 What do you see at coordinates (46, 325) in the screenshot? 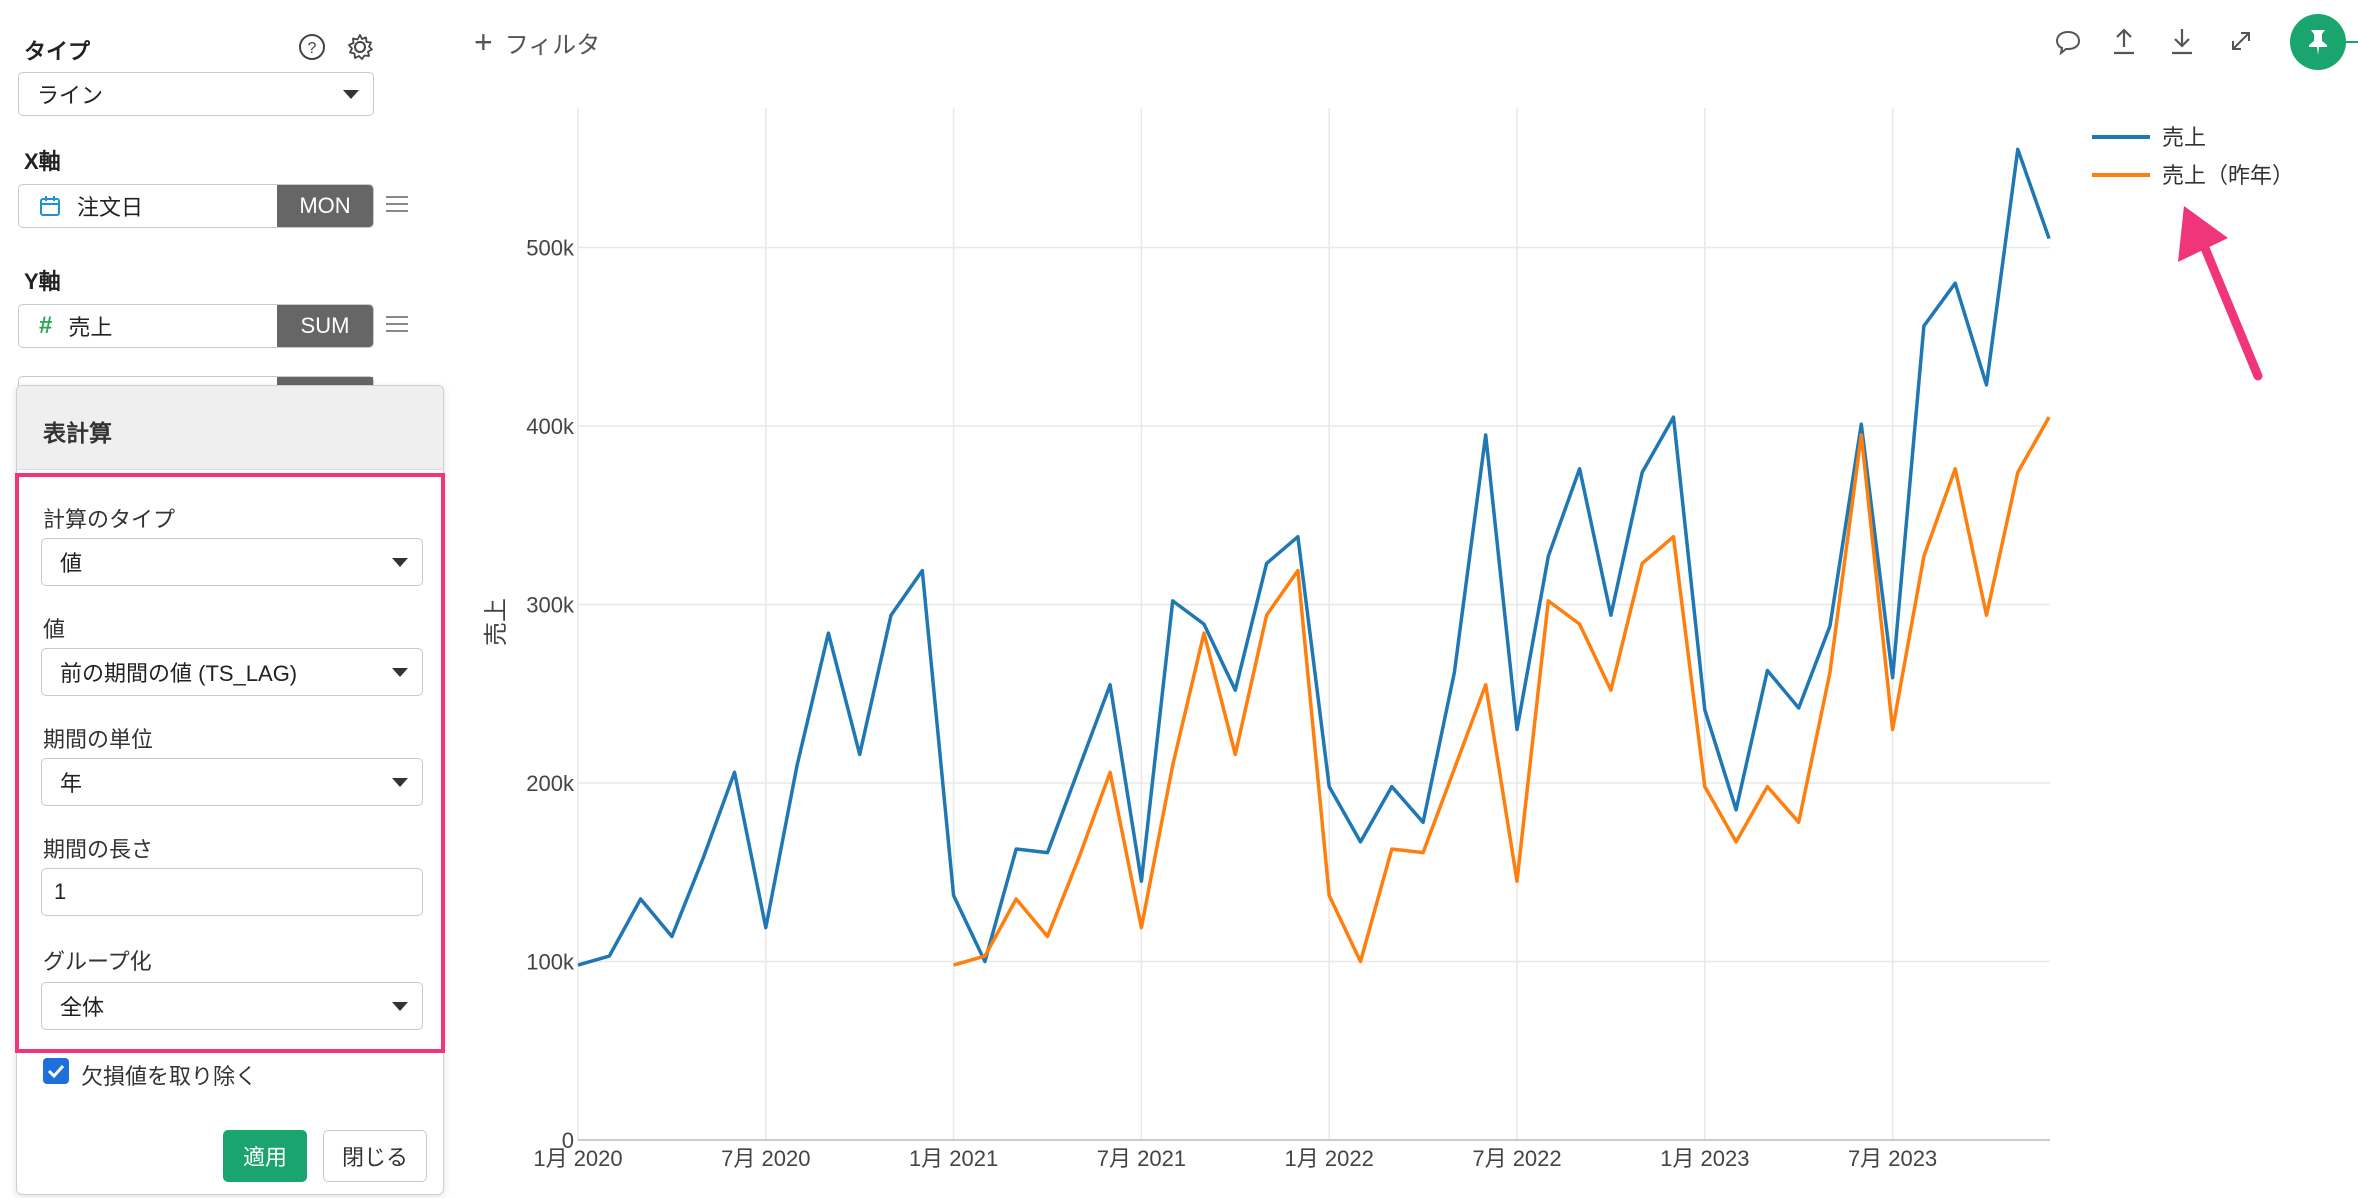
I see `number-icon: #` at bounding box center [46, 325].